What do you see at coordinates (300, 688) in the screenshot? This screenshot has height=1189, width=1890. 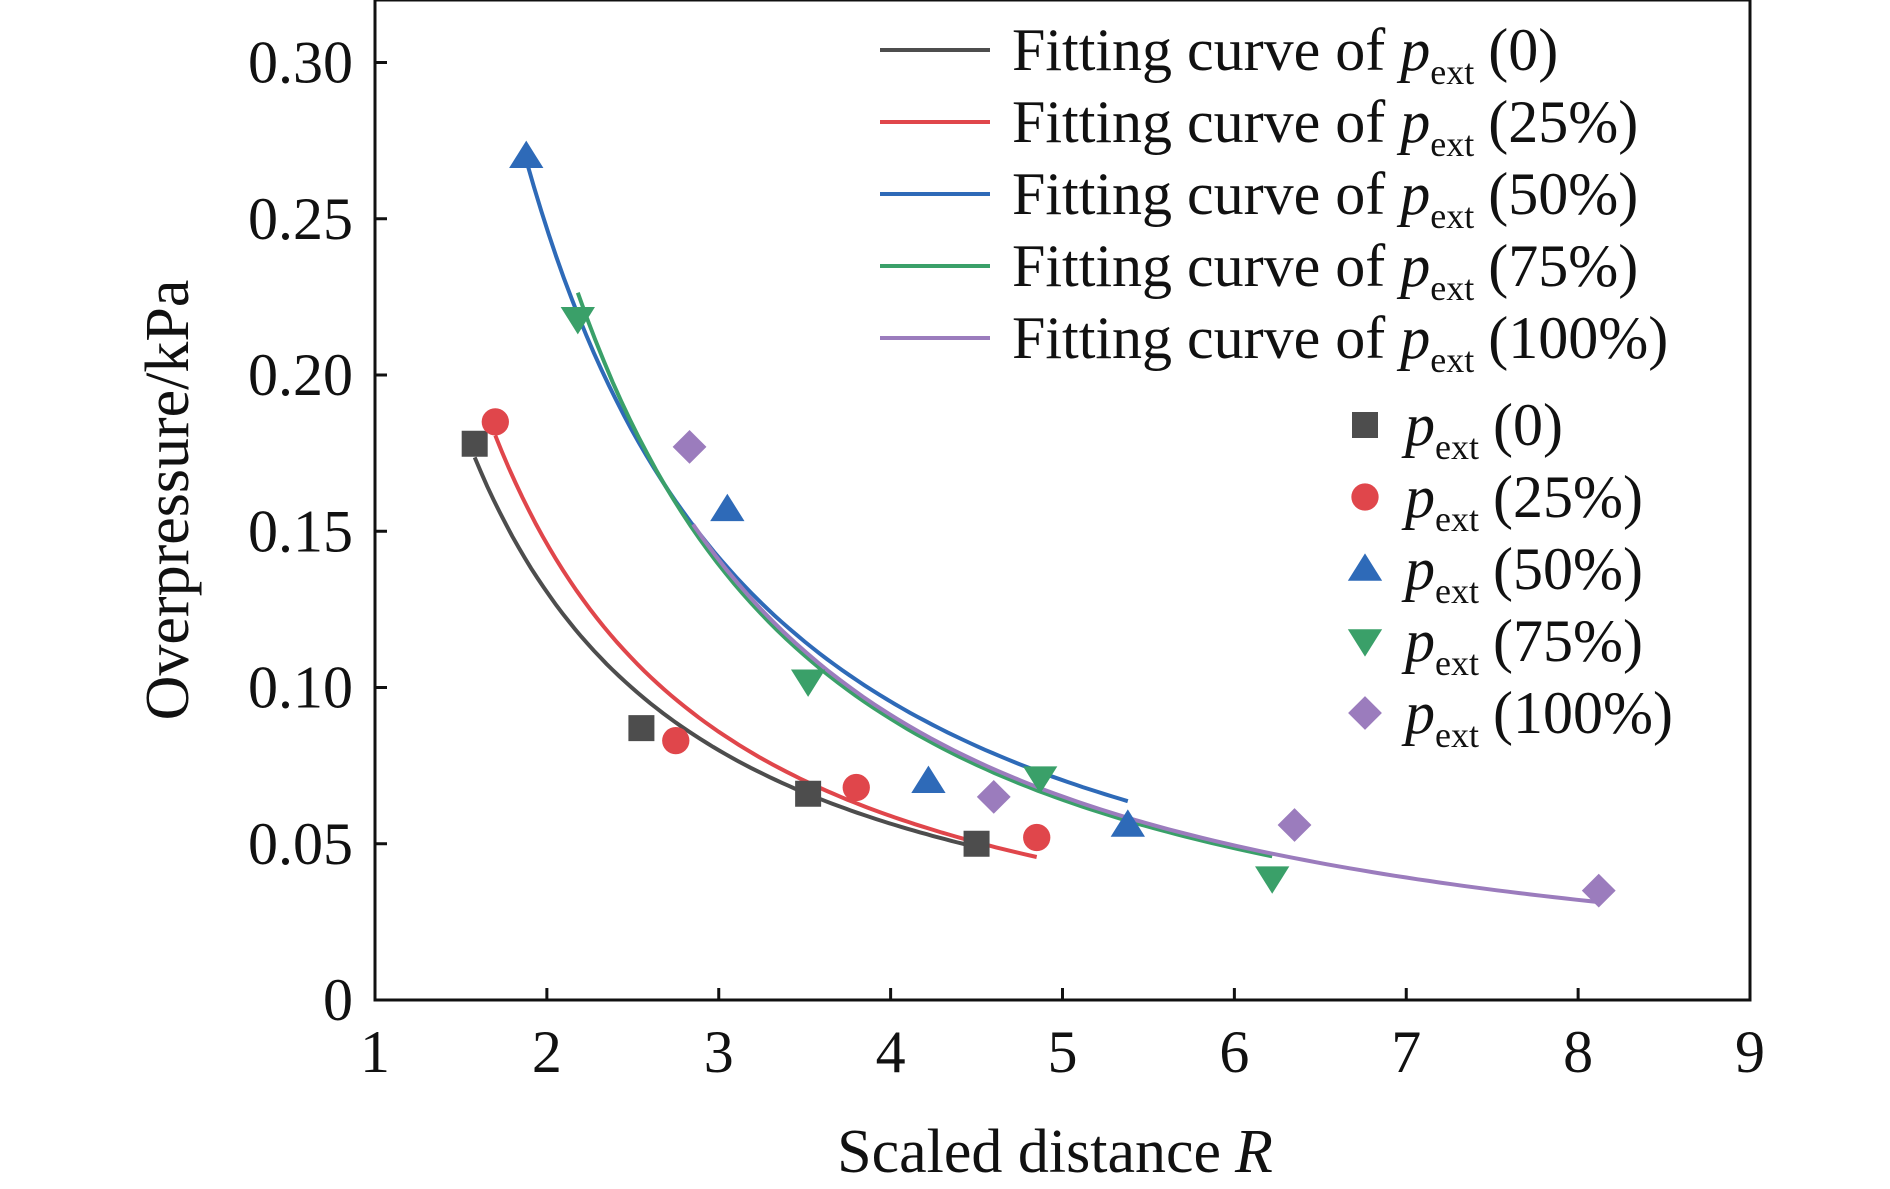 I see `y-tick-label: 0.10` at bounding box center [300, 688].